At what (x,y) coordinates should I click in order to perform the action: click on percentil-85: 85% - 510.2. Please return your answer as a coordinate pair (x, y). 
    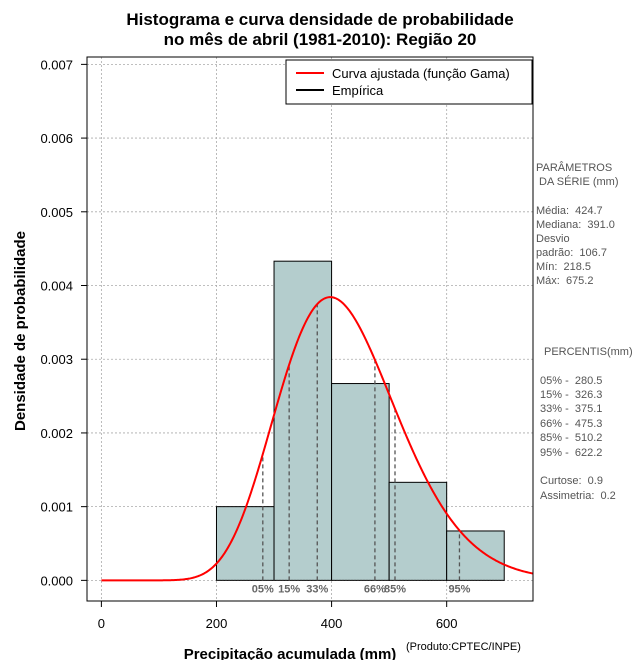
    Looking at the image, I should click on (571, 438).